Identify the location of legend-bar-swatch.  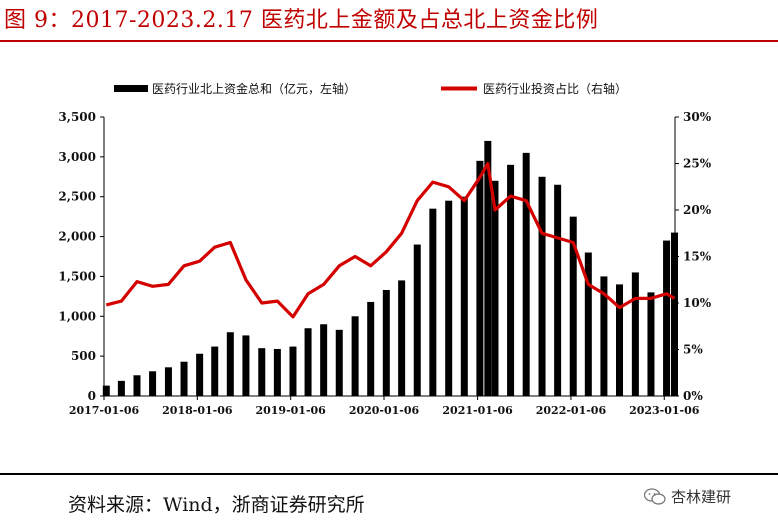
(131, 88).